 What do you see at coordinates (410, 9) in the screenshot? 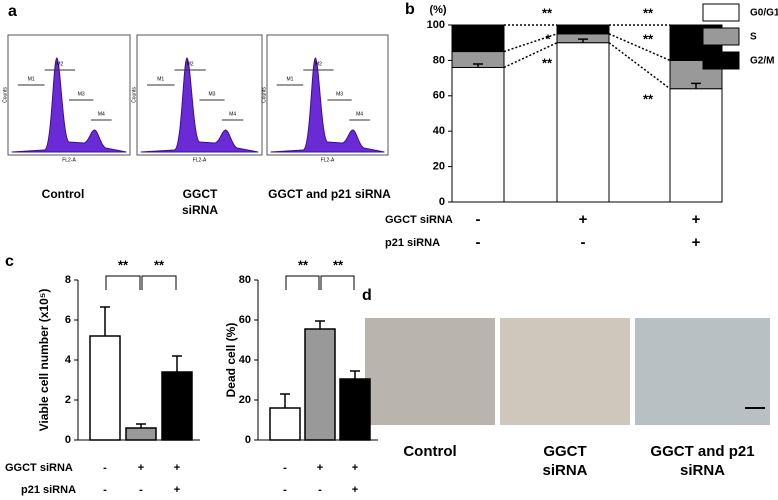
I see `panel-label: b` at bounding box center [410, 9].